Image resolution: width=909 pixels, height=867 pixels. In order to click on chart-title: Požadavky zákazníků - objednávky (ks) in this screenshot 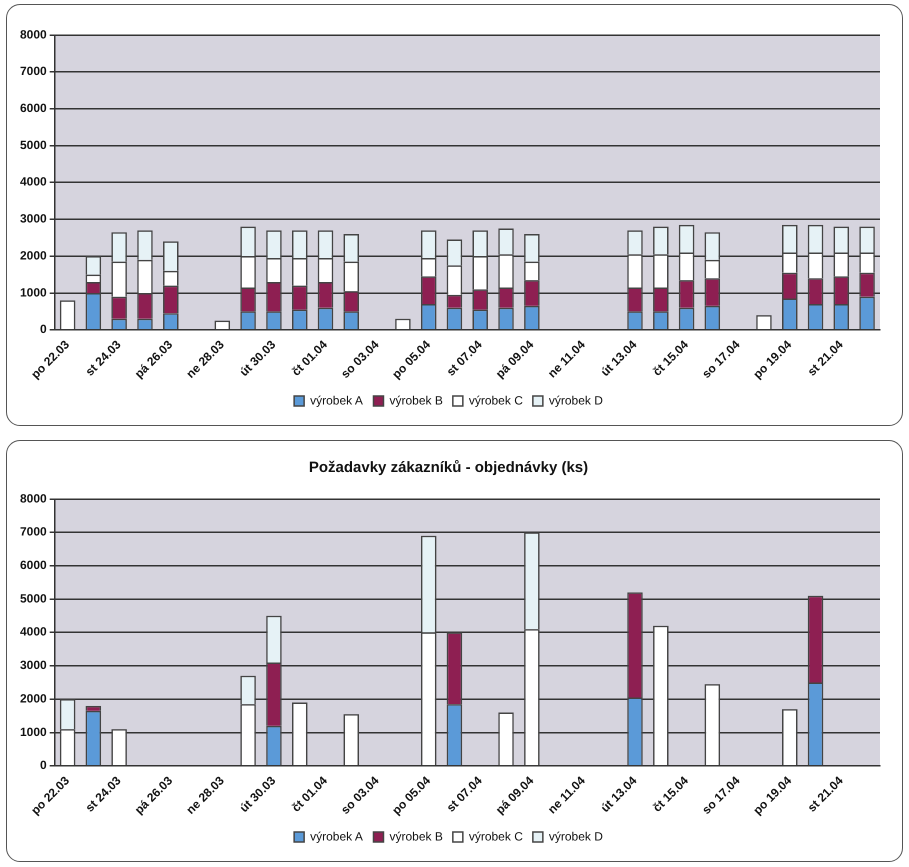, I will do `click(448, 467)`.